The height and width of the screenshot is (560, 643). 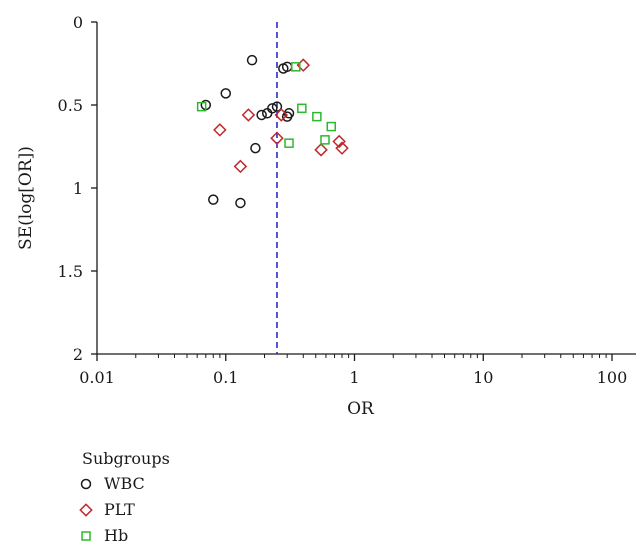 What do you see at coordinates (483, 377) in the screenshot?
I see `x-tick-label: 10` at bounding box center [483, 377].